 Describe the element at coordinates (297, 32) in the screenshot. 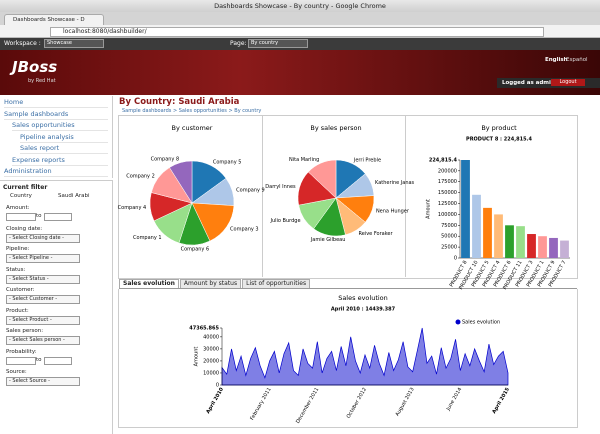

I see `url-field: localhost:8080/dashbuilder/` at that location.